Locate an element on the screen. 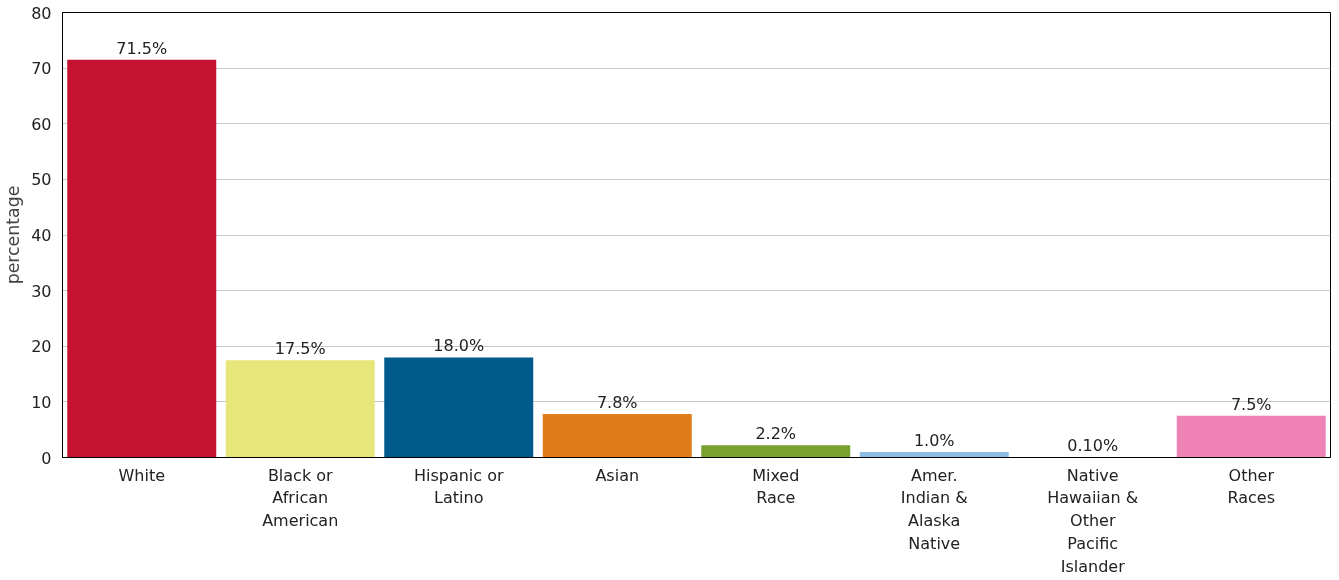 This screenshot has width=1339, height=580. x-tick-label: White is located at coordinates (142, 475).